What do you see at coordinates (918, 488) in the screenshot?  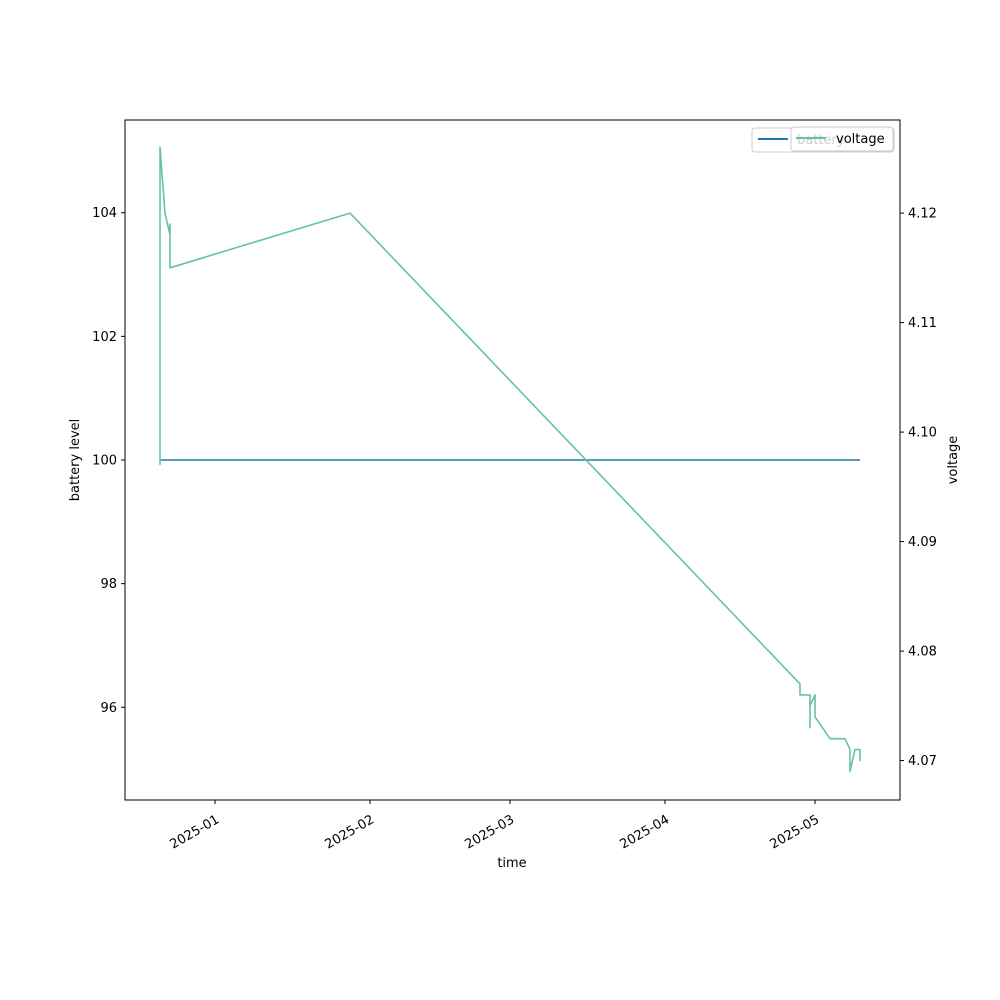 I see `right-y-axis: 4.07 4.08 4.09 4.10 4.11 4.12` at bounding box center [918, 488].